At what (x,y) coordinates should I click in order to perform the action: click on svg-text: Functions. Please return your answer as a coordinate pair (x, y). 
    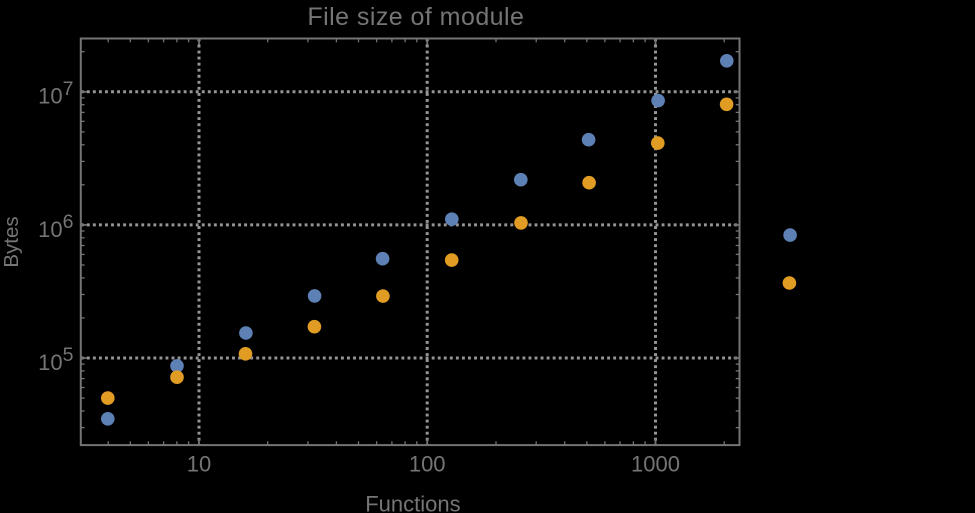
    Looking at the image, I should click on (412, 502).